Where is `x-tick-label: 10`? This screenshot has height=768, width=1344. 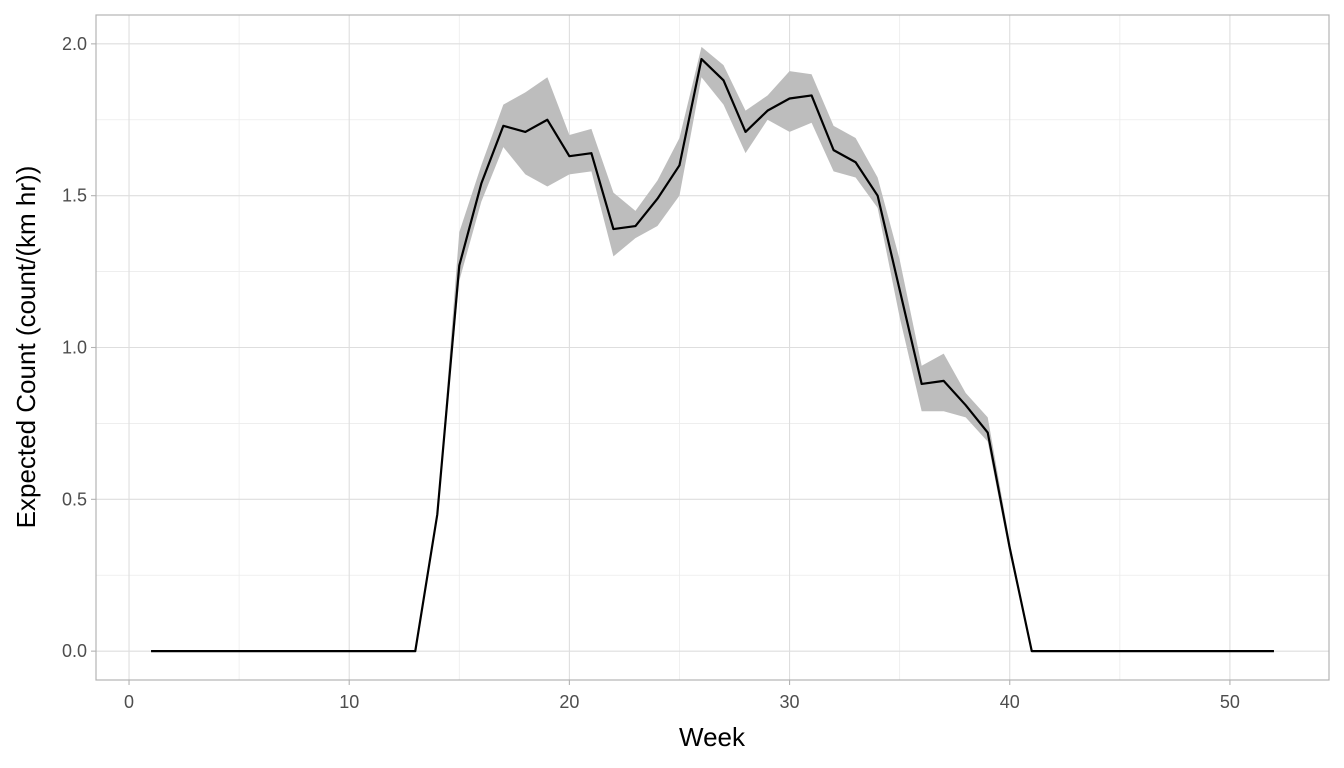
x-tick-label: 10 is located at coordinates (349, 702).